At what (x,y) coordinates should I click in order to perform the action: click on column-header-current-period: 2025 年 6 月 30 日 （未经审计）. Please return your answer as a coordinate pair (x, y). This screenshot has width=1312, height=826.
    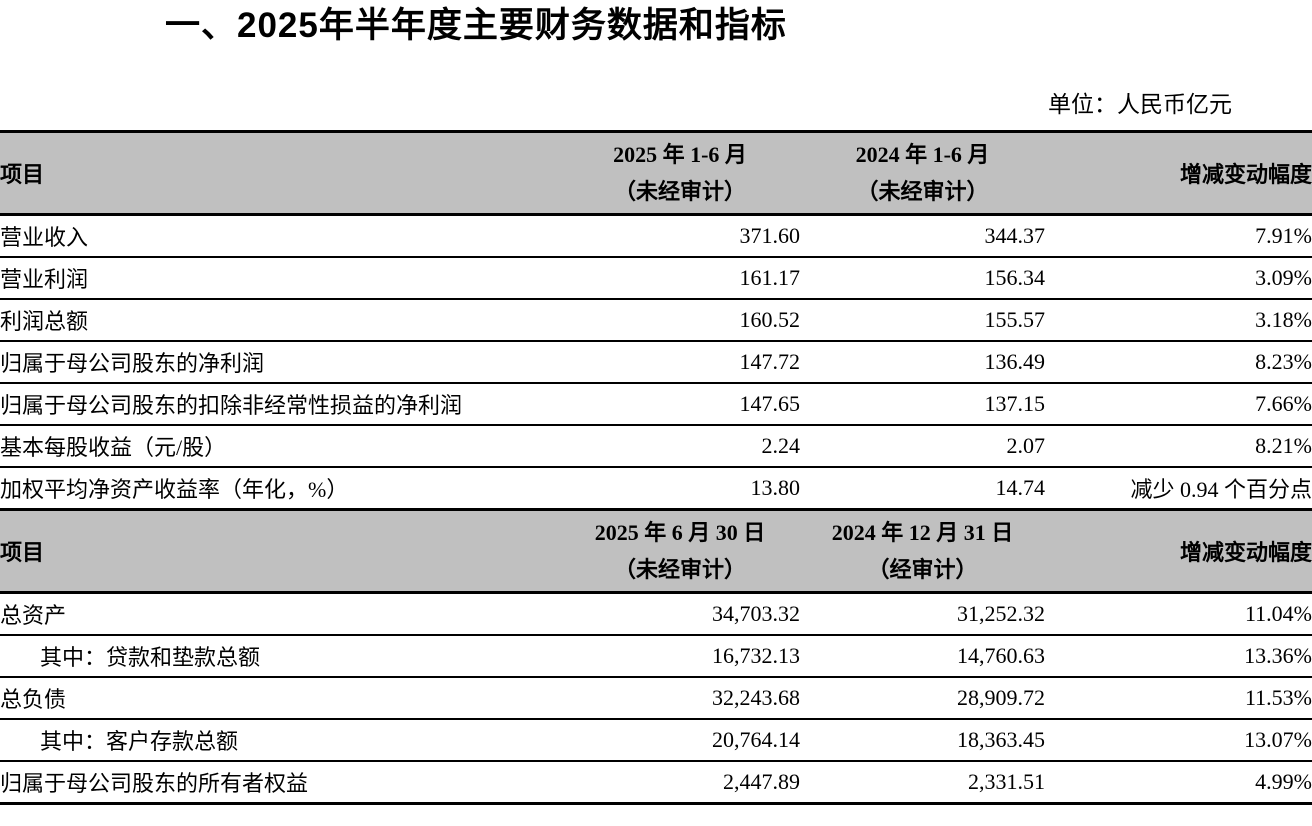
    Looking at the image, I should click on (680, 551).